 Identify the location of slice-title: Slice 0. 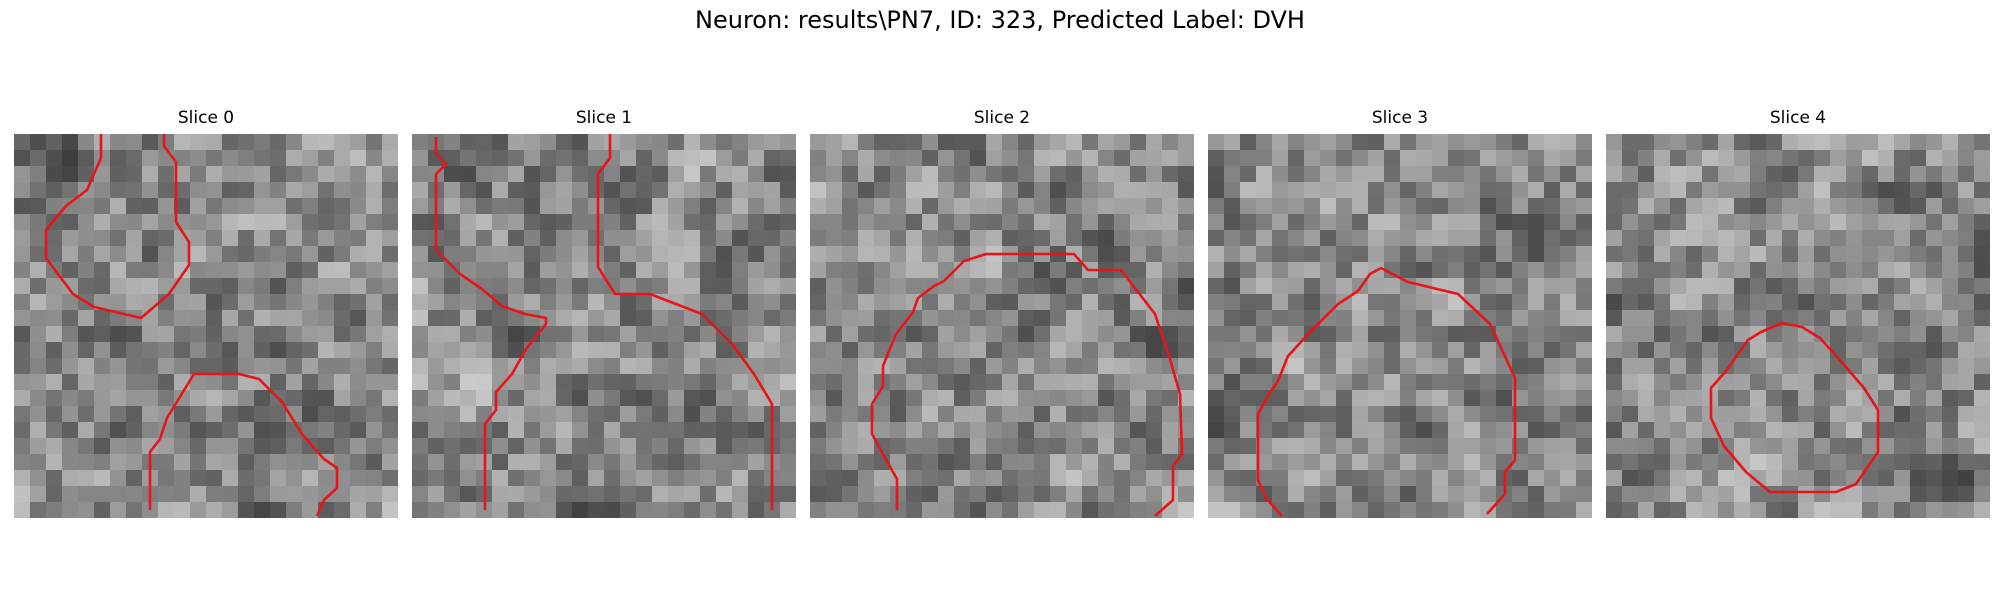
(206, 118).